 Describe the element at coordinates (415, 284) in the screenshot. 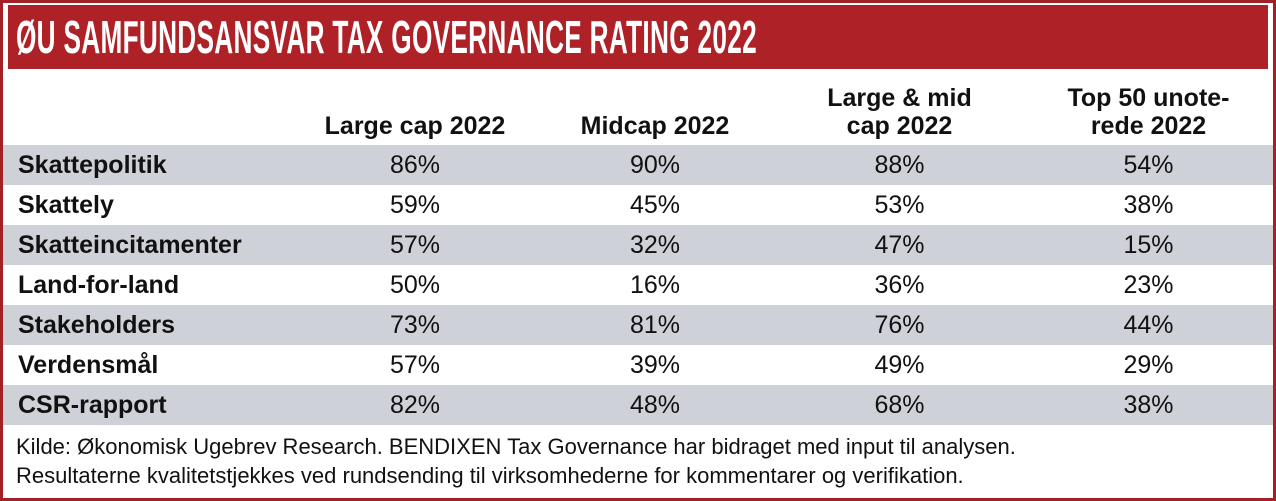

I see `value-cell: 50%` at that location.